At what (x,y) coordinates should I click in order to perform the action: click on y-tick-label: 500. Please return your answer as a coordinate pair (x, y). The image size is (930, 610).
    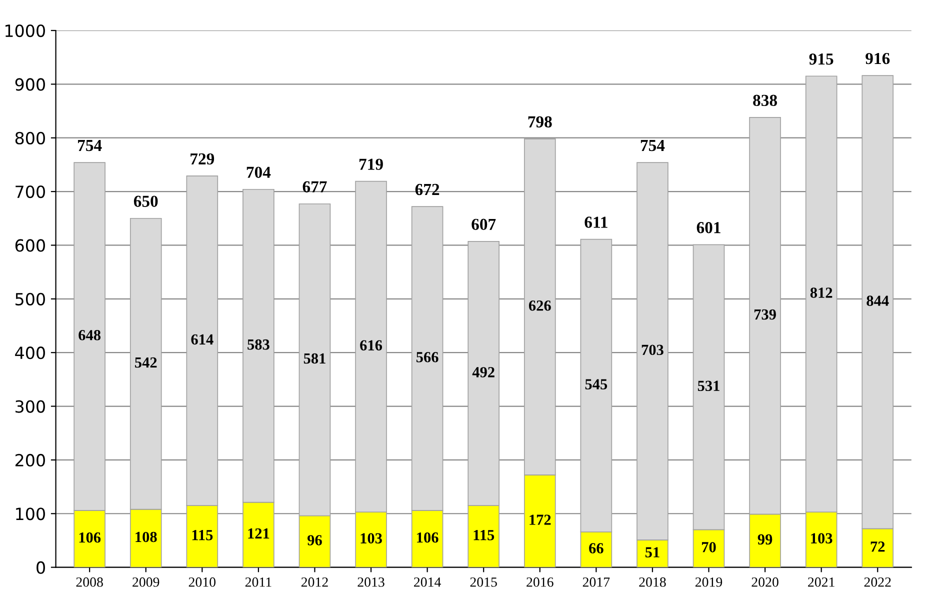
    Looking at the image, I should click on (30, 299).